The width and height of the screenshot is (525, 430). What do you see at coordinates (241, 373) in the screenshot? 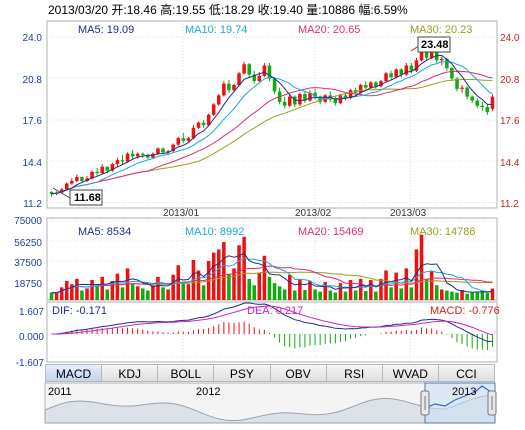
I see `tab-psy: PSY` at bounding box center [241, 373].